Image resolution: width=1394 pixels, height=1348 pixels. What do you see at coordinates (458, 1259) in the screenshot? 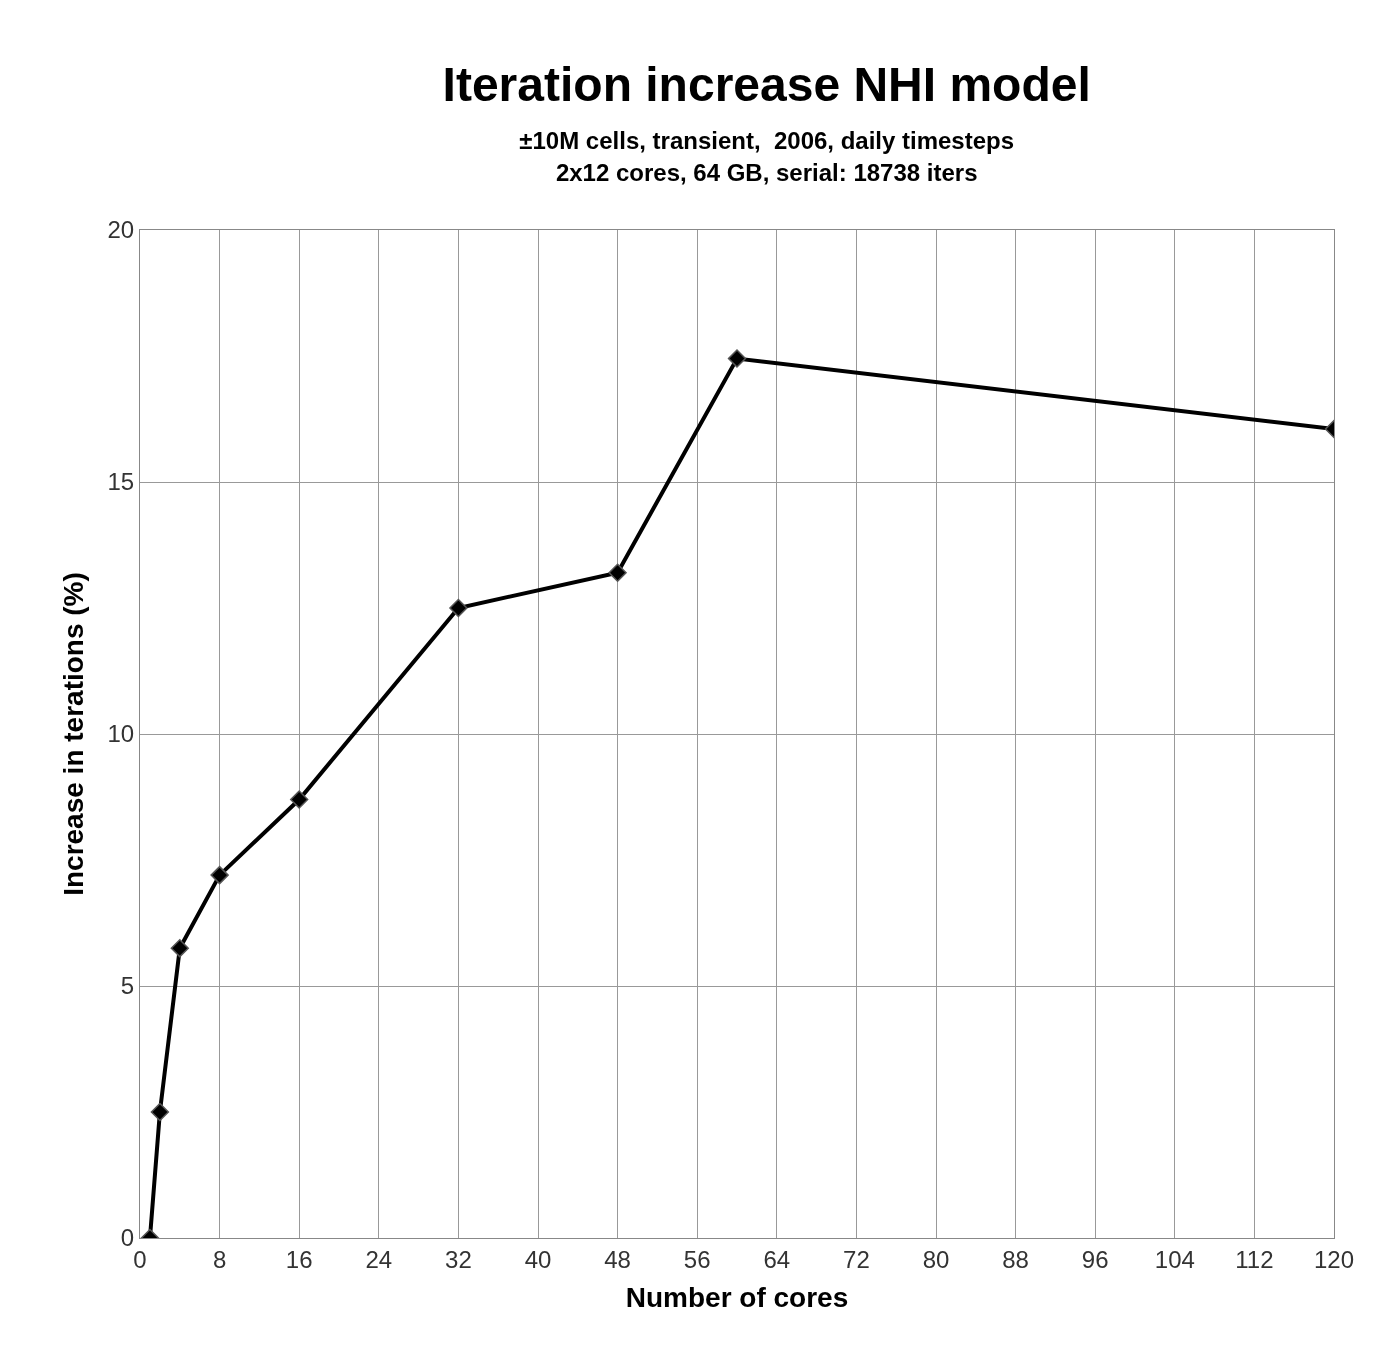
I see `x-tick-label: 32` at bounding box center [458, 1259].